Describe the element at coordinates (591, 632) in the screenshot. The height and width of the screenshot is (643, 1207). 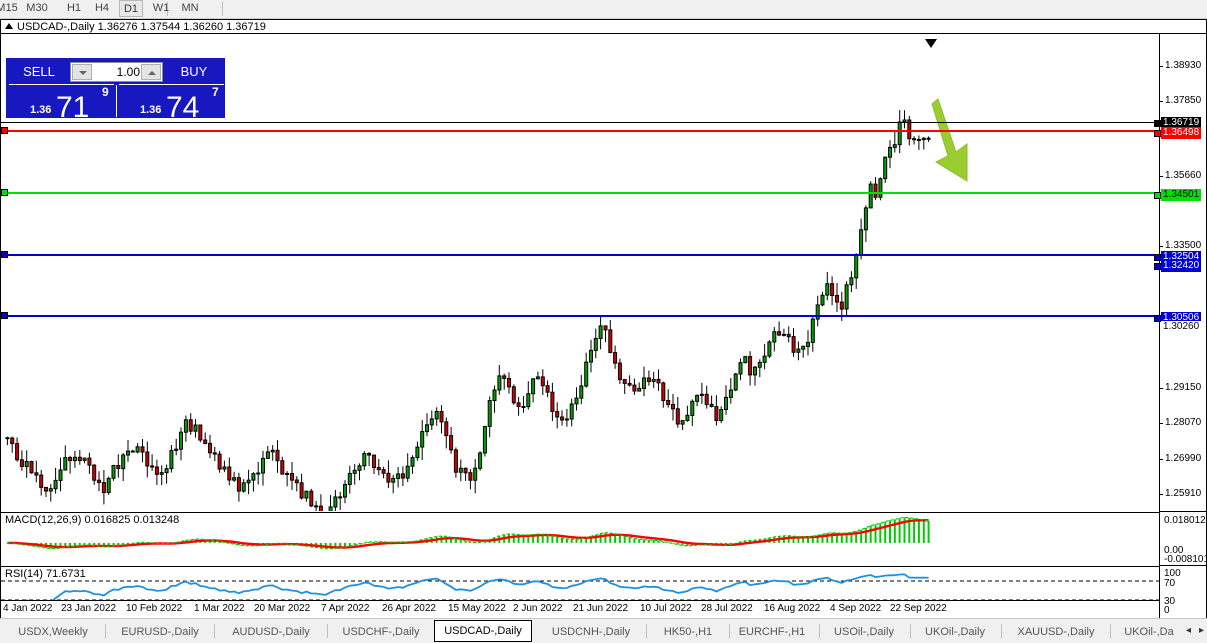
I see `chart-tab-usdcnh-daily: USDCNH-,Daily` at that location.